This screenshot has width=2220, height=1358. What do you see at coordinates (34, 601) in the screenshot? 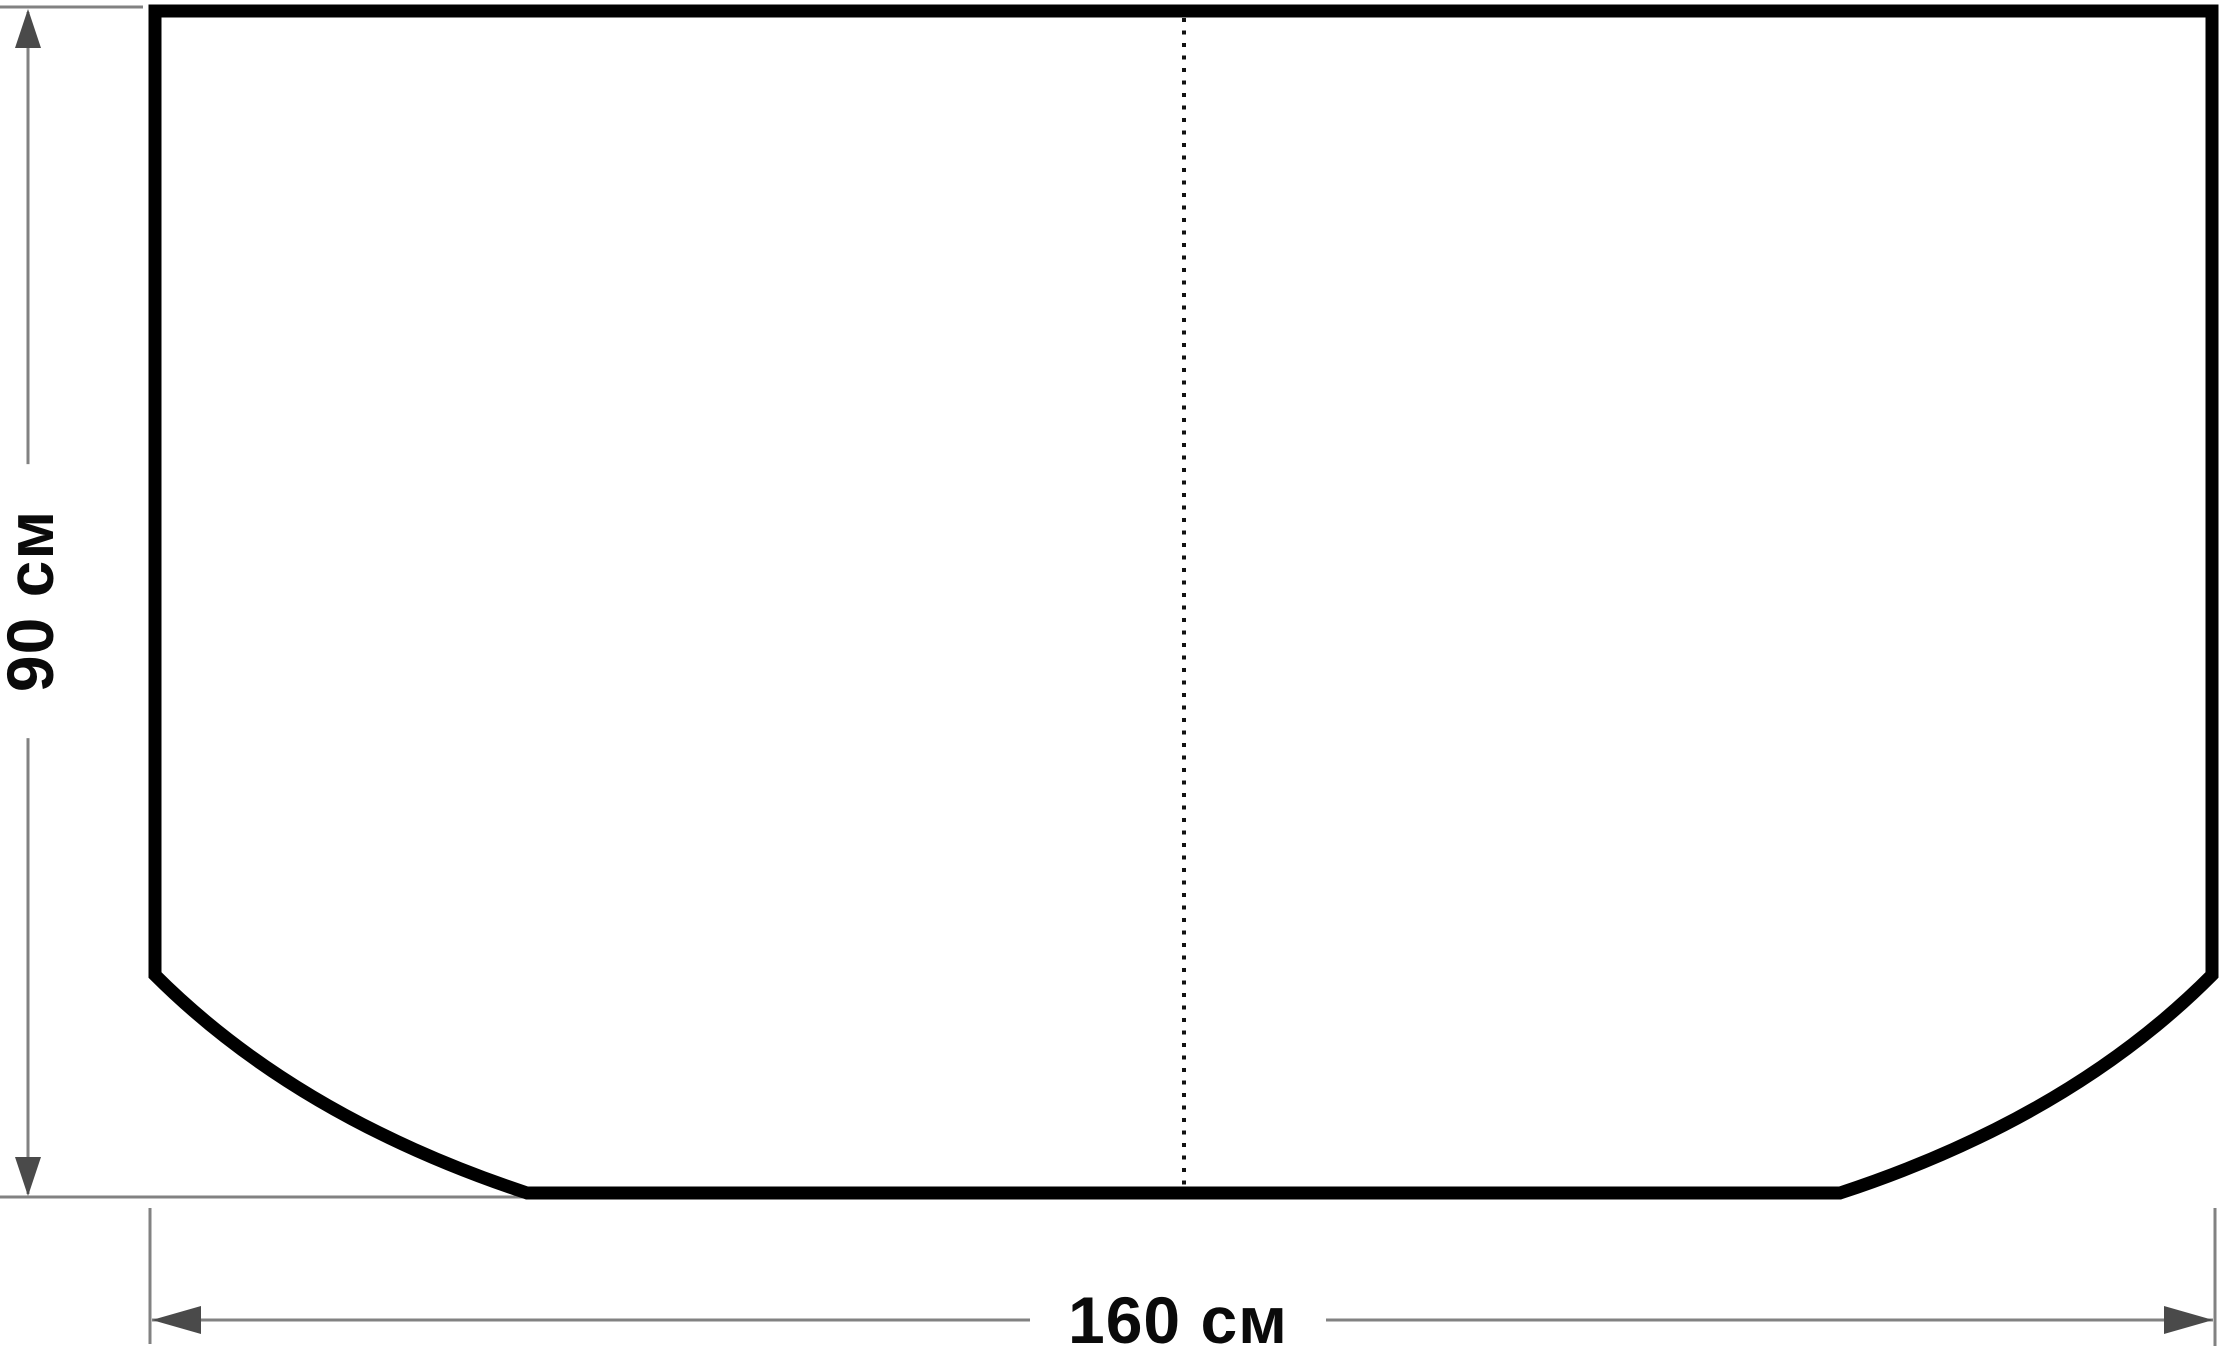
I see `height-dimension-label: 90 см` at bounding box center [34, 601].